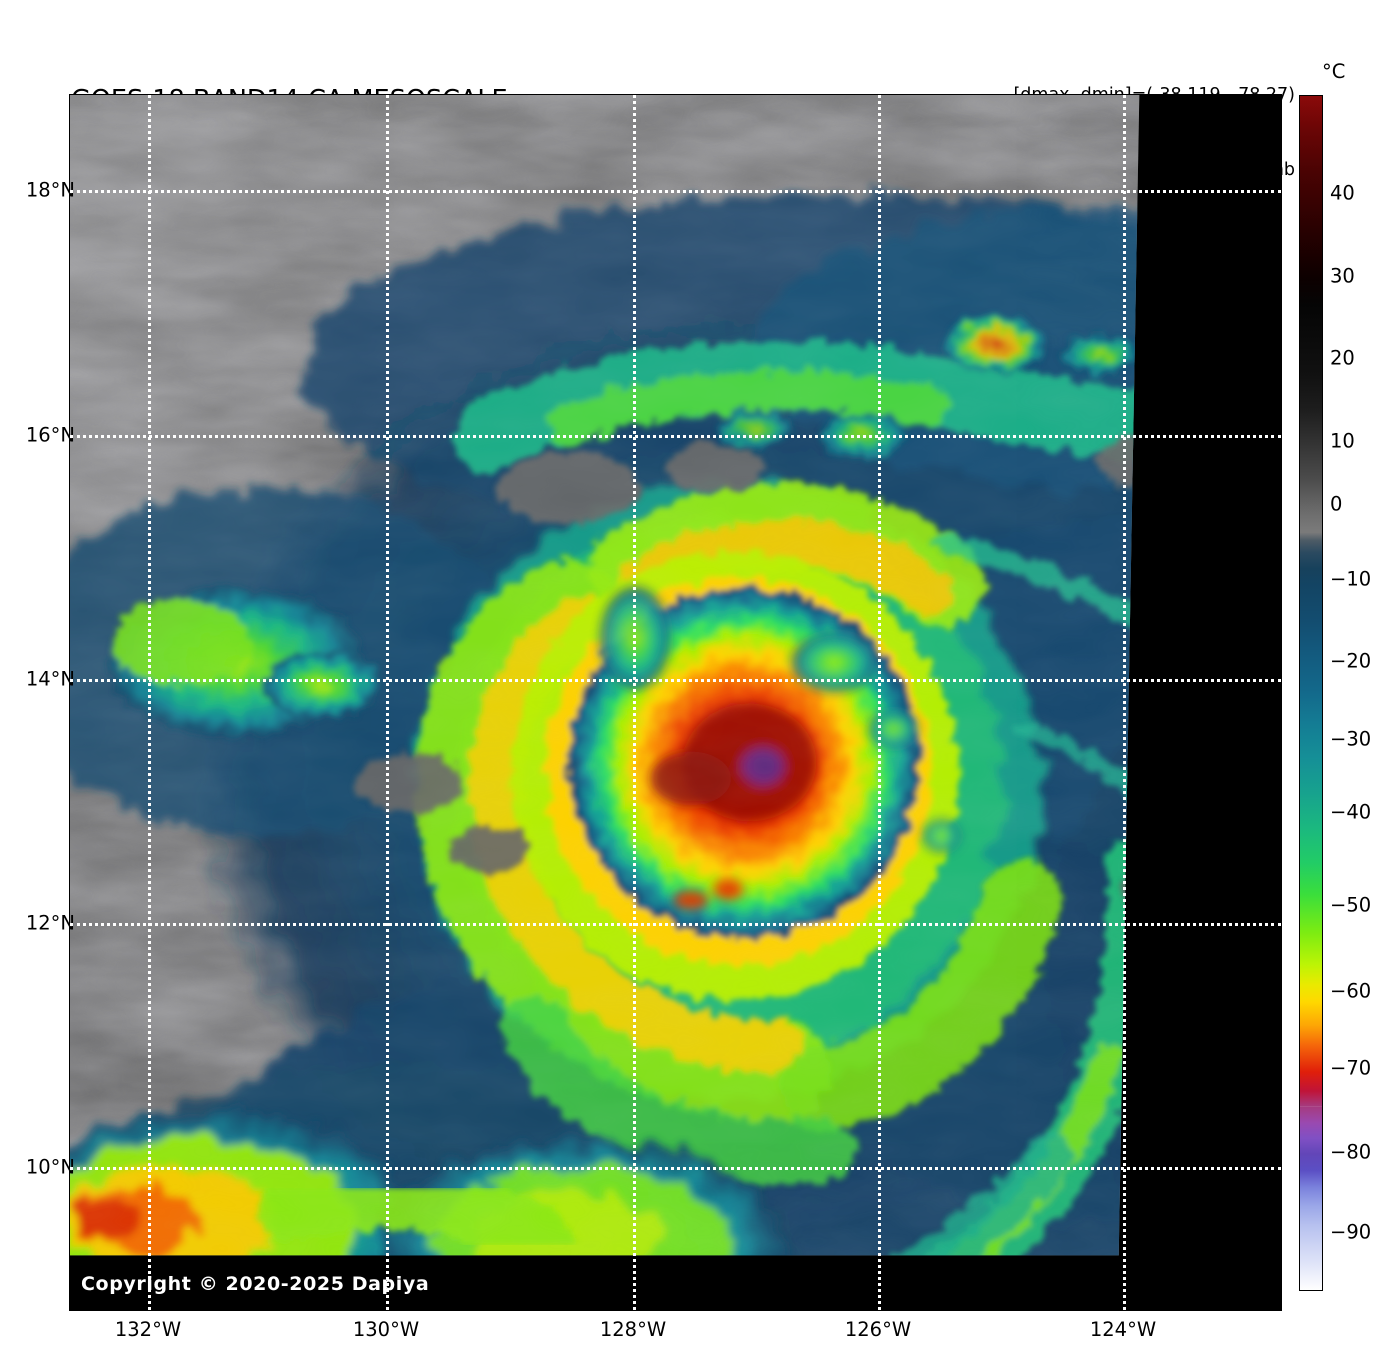 The width and height of the screenshot is (1390, 1359). What do you see at coordinates (633, 1329) in the screenshot?
I see `xtick-128w: 128°W` at bounding box center [633, 1329].